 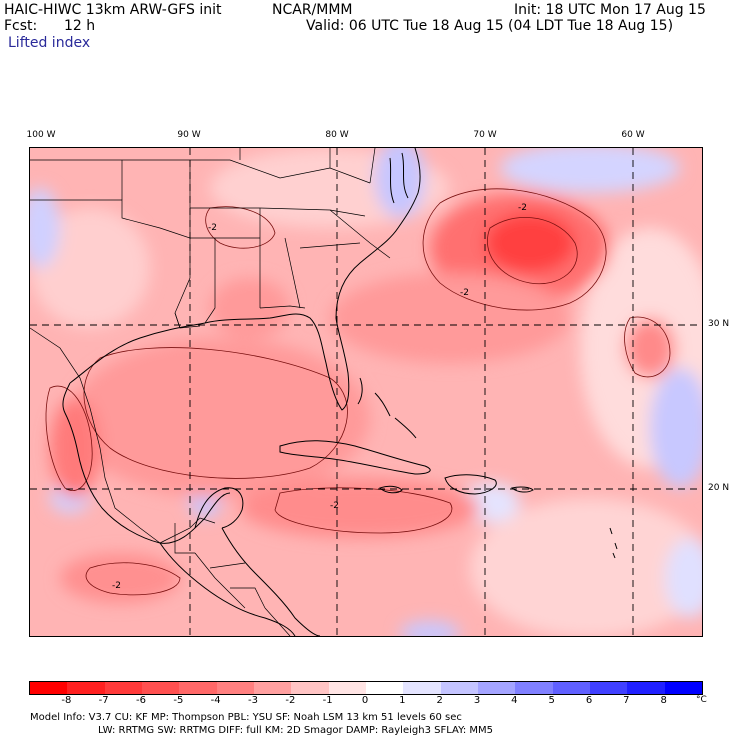 What do you see at coordinates (178, 700) in the screenshot?
I see `colorbar-tick-label: -5` at bounding box center [178, 700].